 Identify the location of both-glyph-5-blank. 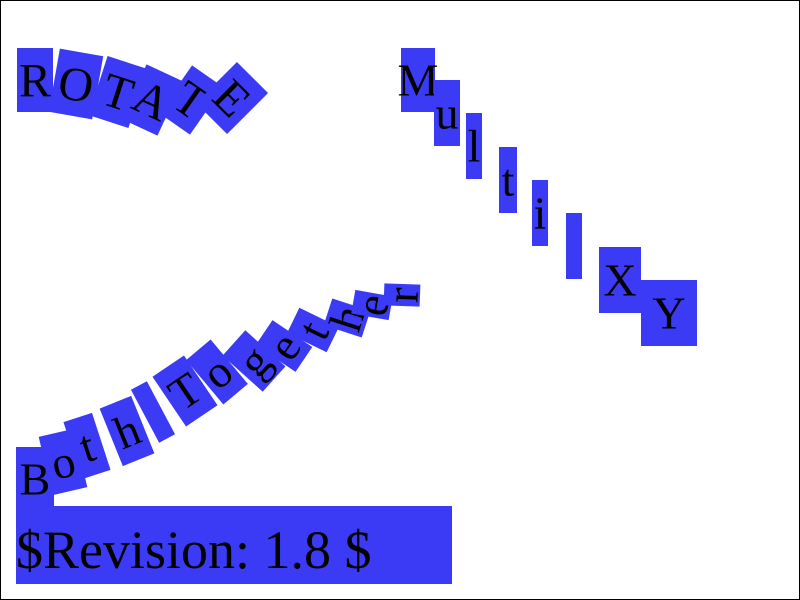
(153, 412).